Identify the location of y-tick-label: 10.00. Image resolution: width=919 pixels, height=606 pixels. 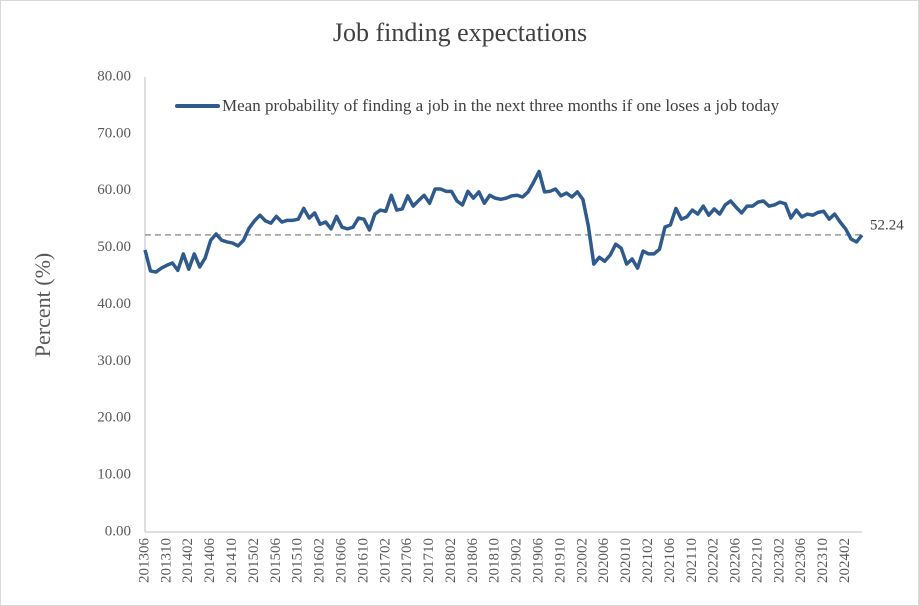
(114, 475).